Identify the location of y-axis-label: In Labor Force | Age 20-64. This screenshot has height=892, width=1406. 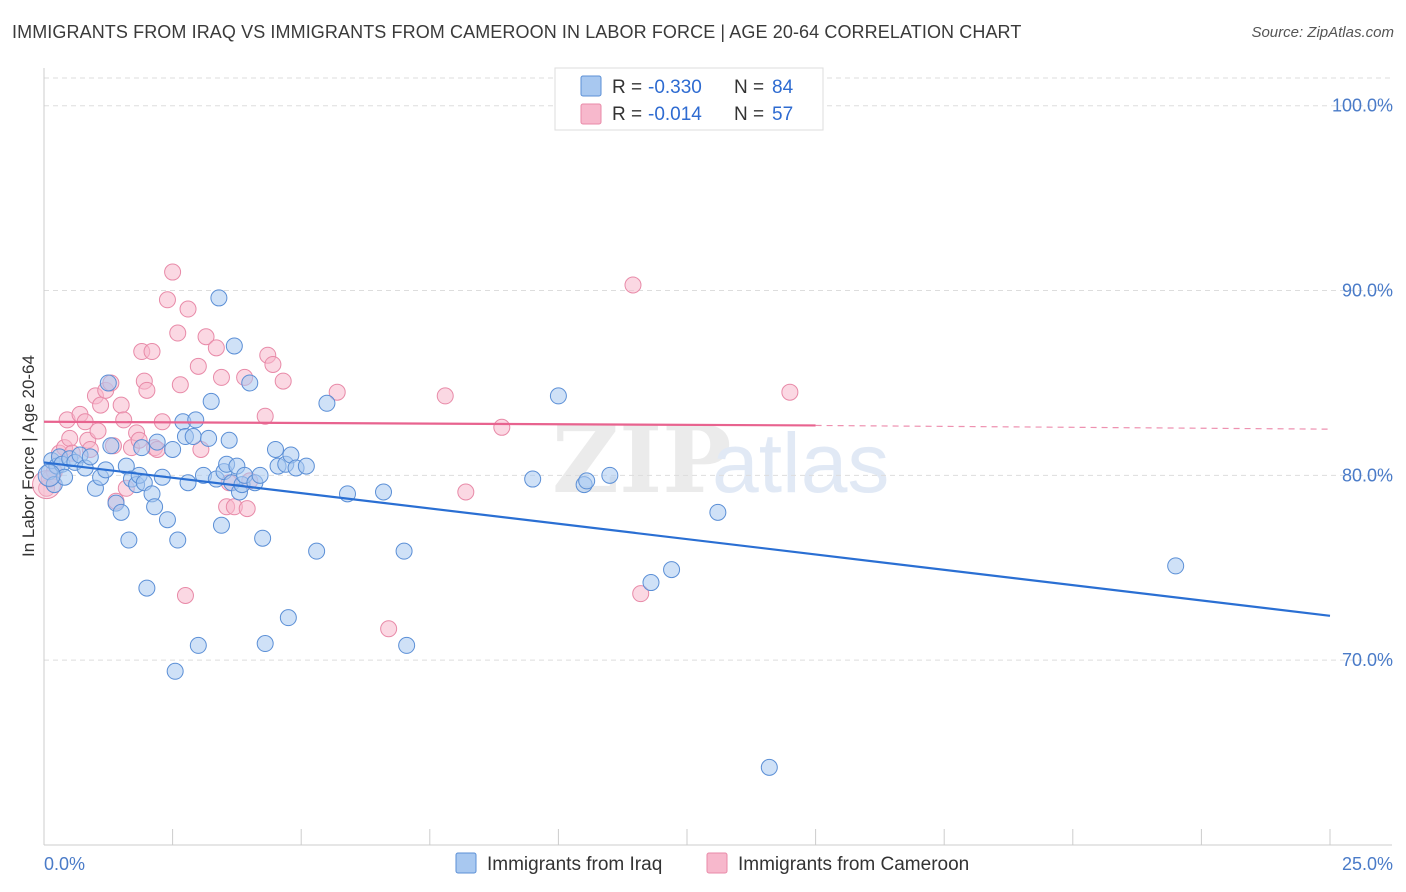
(28, 456).